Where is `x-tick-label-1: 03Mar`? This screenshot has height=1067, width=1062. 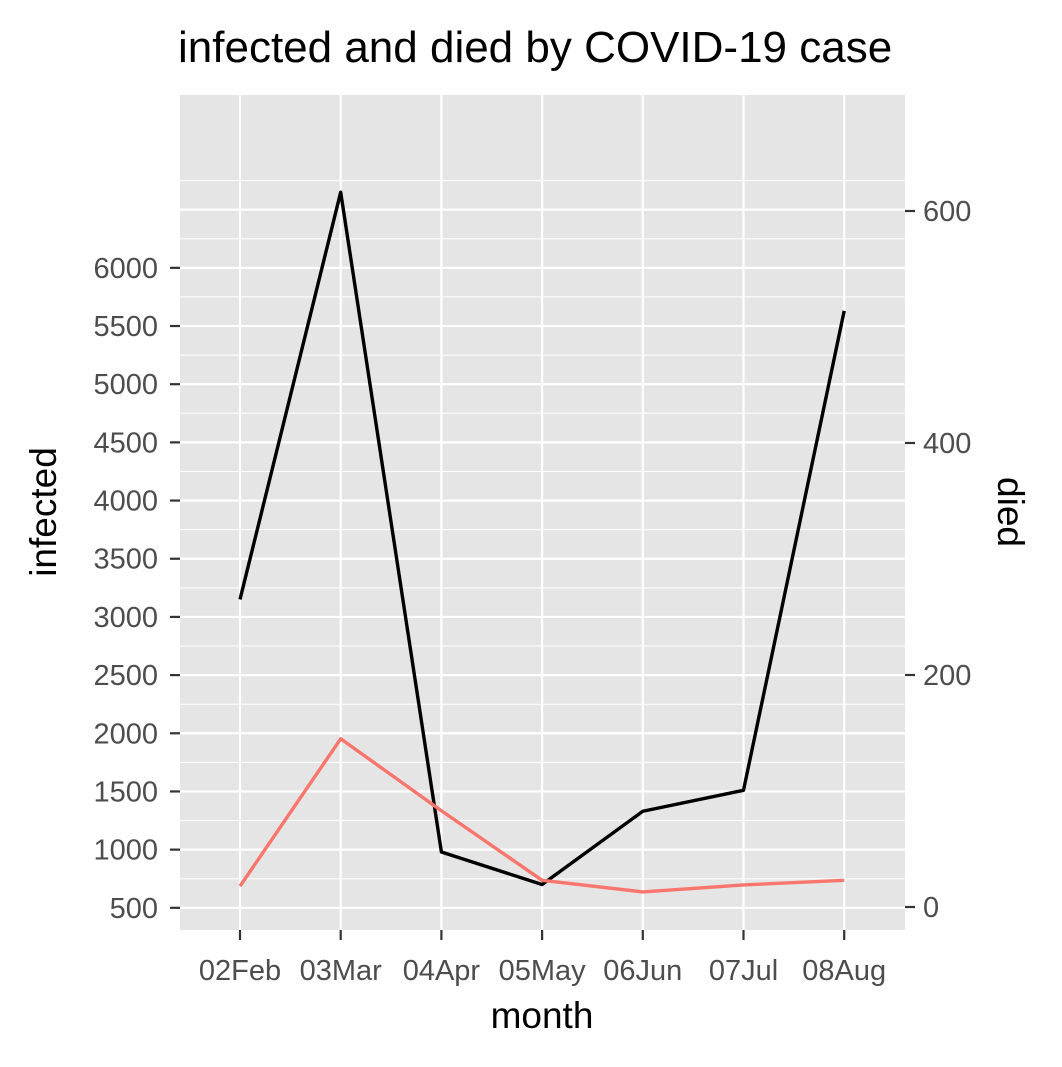 x-tick-label-1: 03Mar is located at coordinates (341, 971).